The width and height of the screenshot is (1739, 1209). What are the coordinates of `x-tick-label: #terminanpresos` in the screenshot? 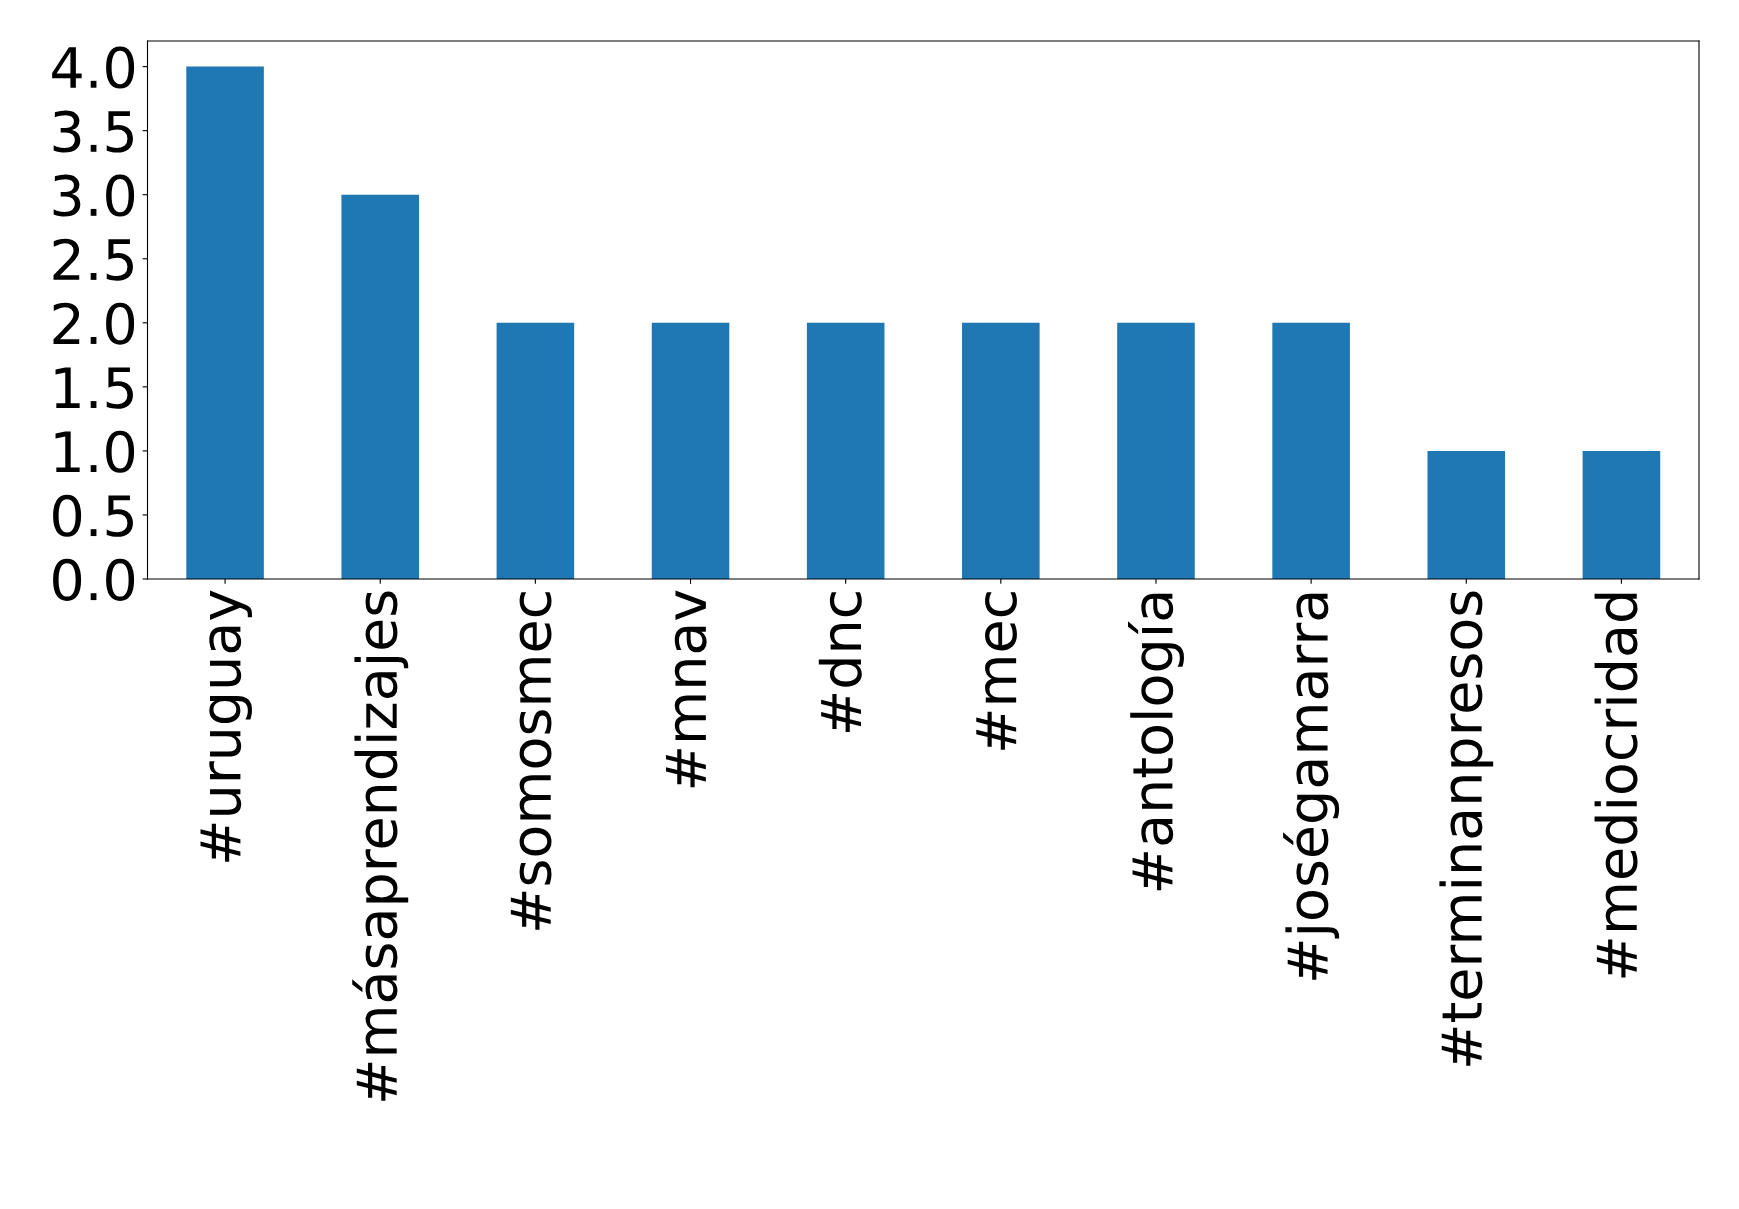 It's located at (1466, 828).